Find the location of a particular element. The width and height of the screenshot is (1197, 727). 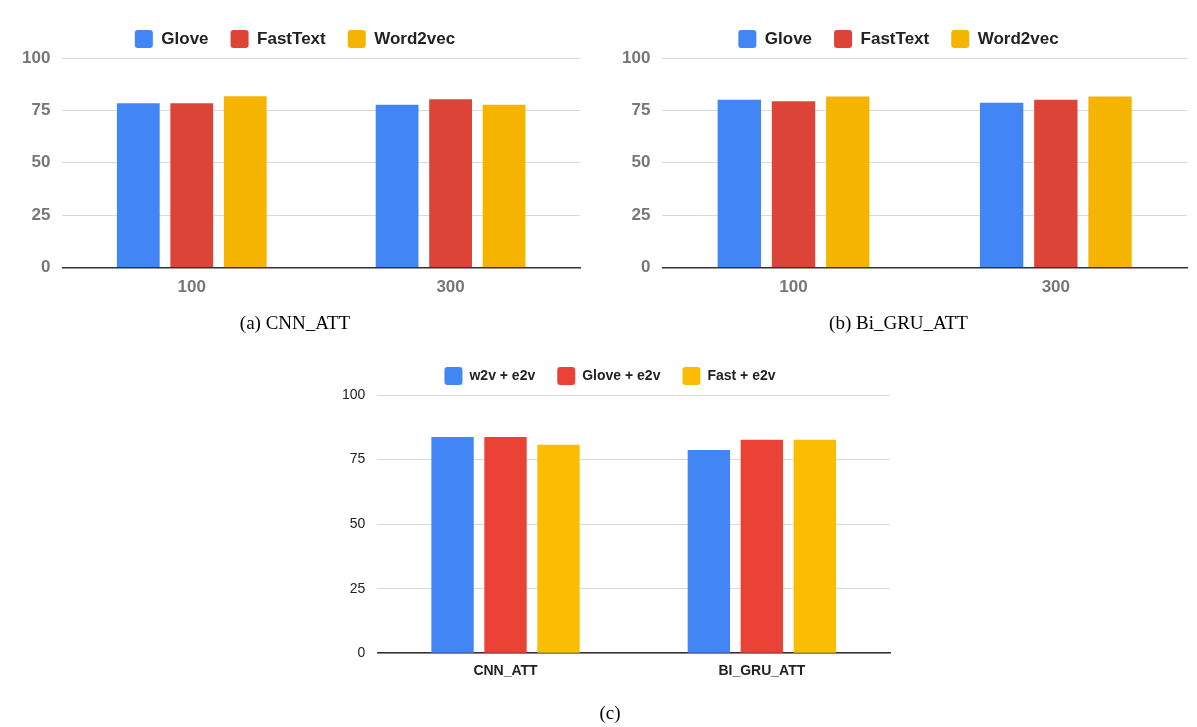

text: (b) Bi_GRU_ATT is located at coordinates (898, 323).